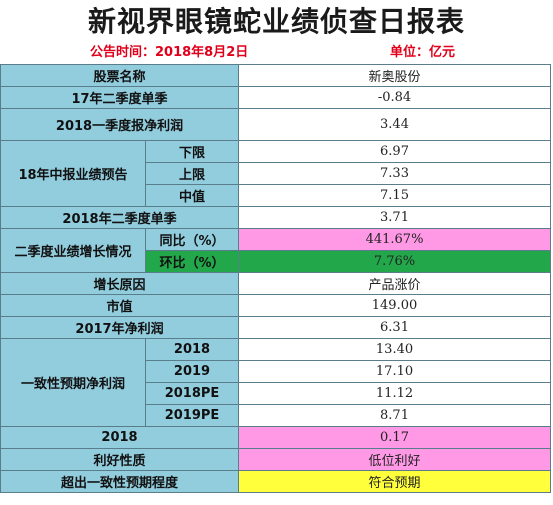  What do you see at coordinates (192, 195) in the screenshot?
I see `forecast-mid-label: 中值` at bounding box center [192, 195].